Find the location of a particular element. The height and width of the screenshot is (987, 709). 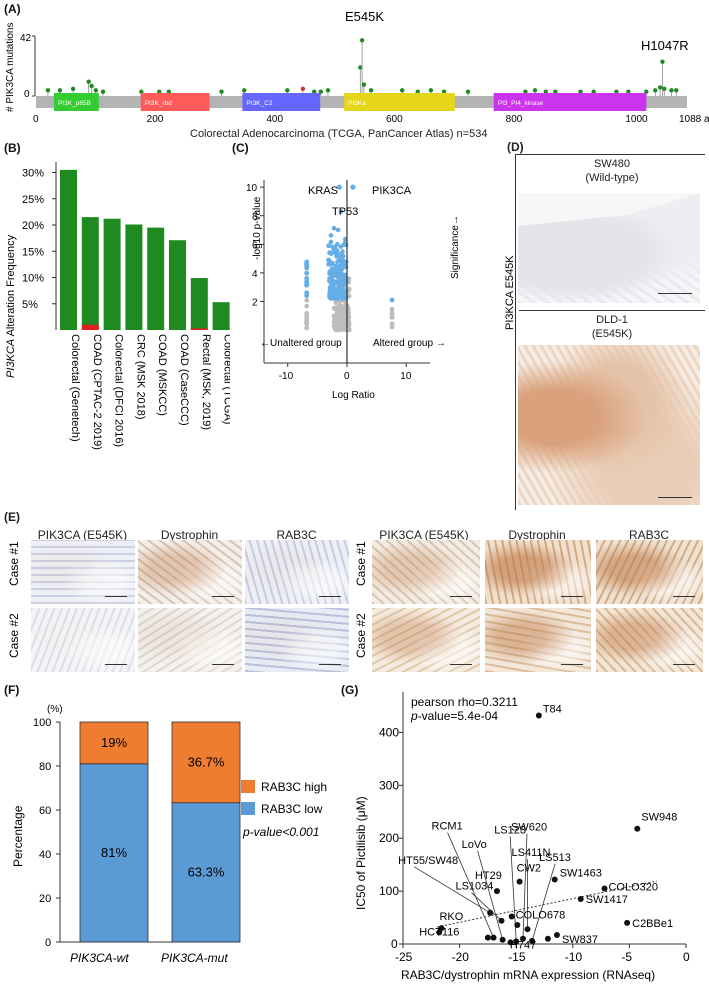

y-tick-label: 8 is located at coordinates (255, 217).